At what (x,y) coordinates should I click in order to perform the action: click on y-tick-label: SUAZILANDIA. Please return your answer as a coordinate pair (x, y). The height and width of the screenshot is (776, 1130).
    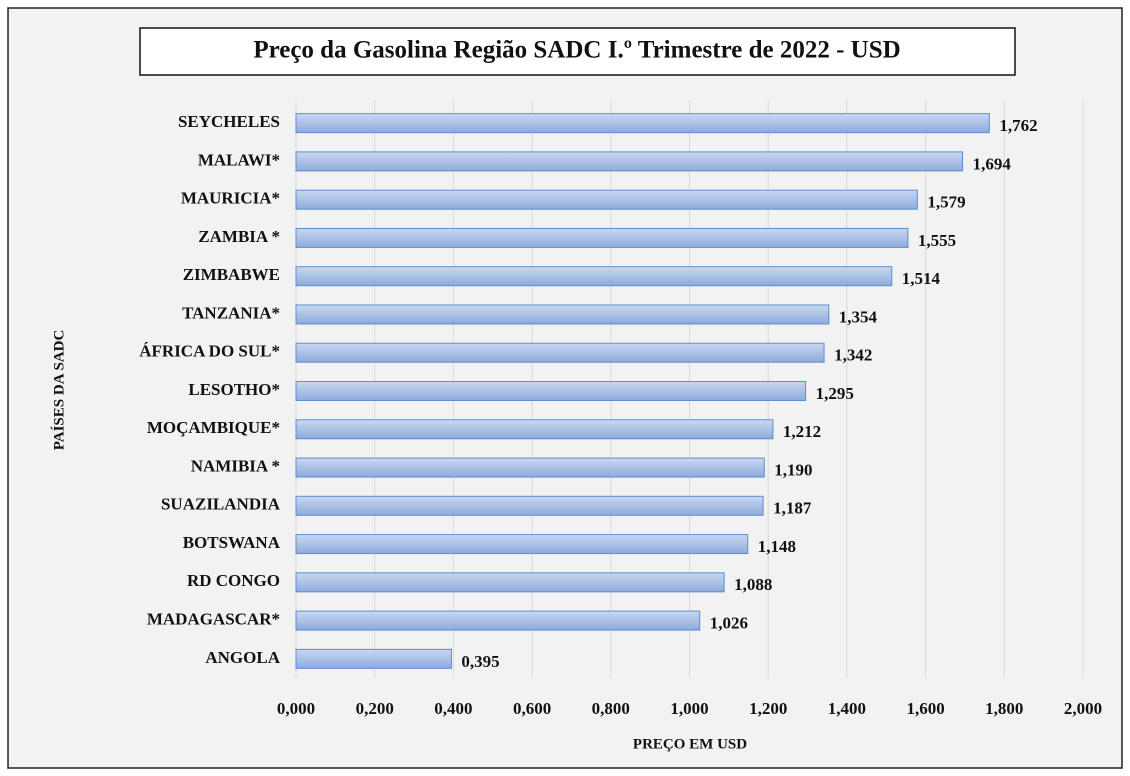
    Looking at the image, I should click on (221, 504).